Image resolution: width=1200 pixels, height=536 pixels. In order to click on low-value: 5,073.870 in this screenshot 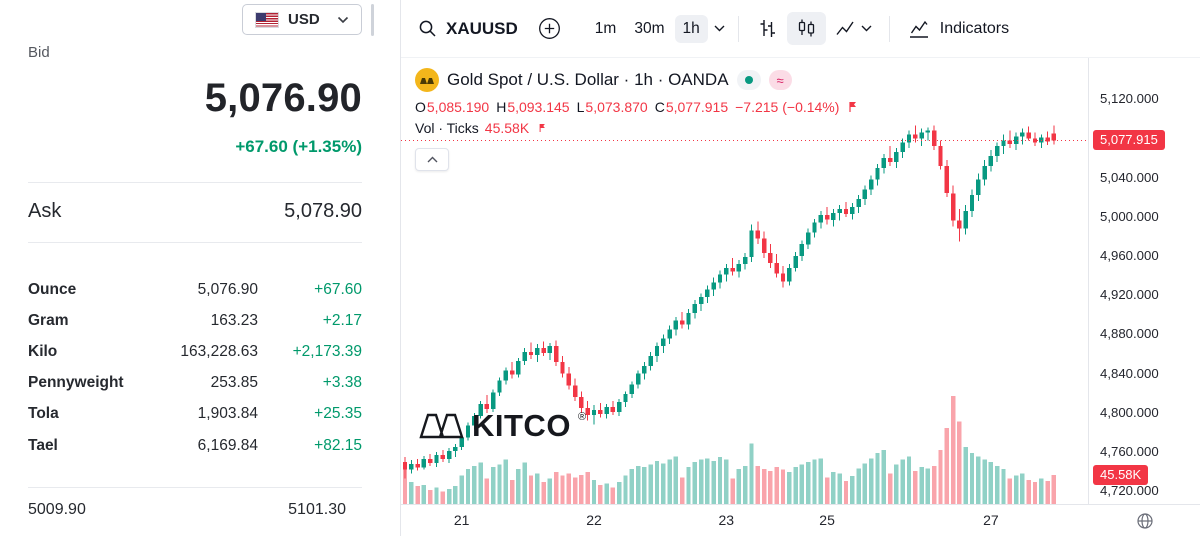, I will do `click(616, 107)`.